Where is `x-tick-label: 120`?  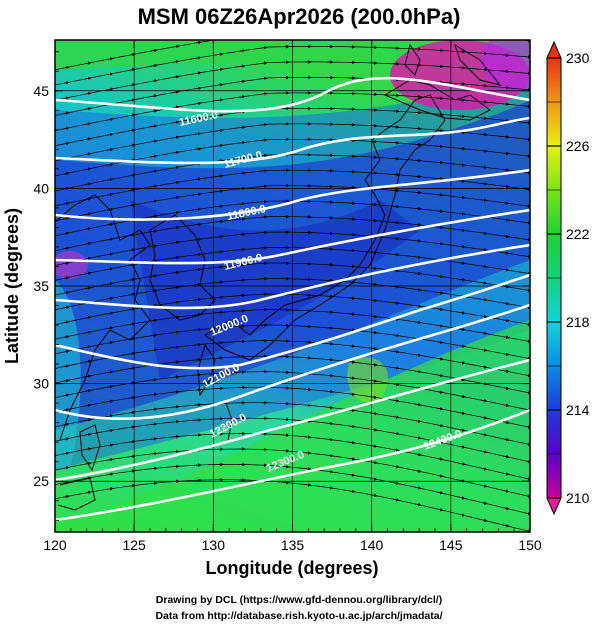
x-tick-label: 120 is located at coordinates (55, 545).